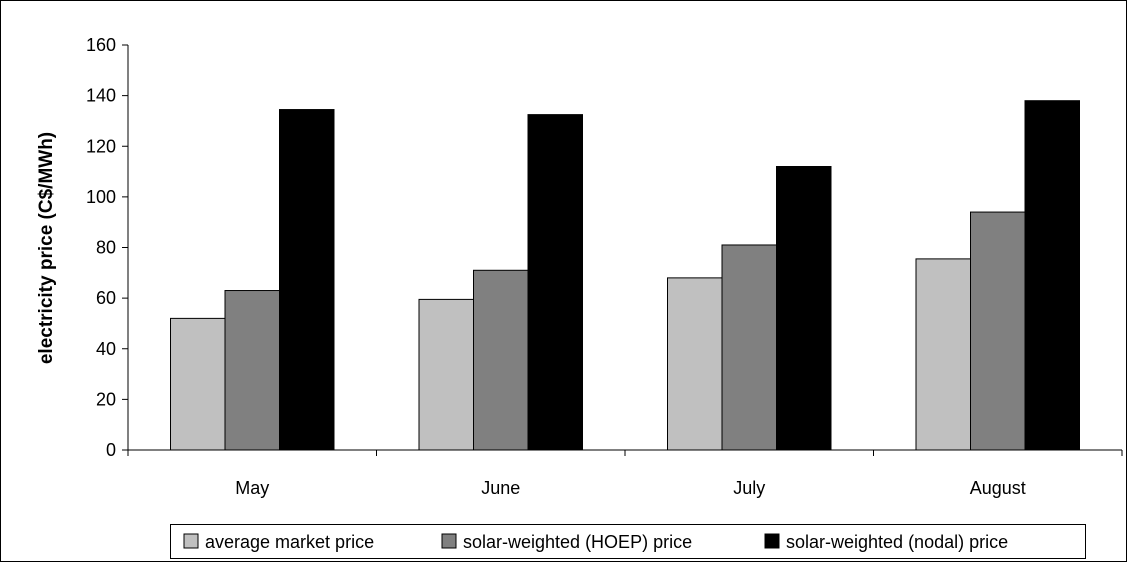 This screenshot has height=567, width=1128. What do you see at coordinates (289, 542) in the screenshot?
I see `legend-label: average market price` at bounding box center [289, 542].